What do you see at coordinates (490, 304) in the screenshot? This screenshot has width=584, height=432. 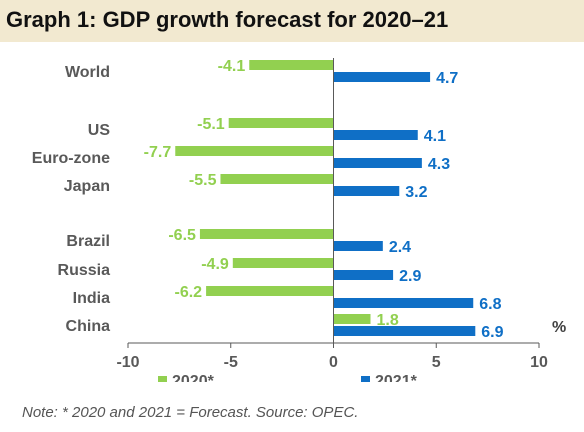 I see `data-label-2021-india: 6.8` at bounding box center [490, 304].